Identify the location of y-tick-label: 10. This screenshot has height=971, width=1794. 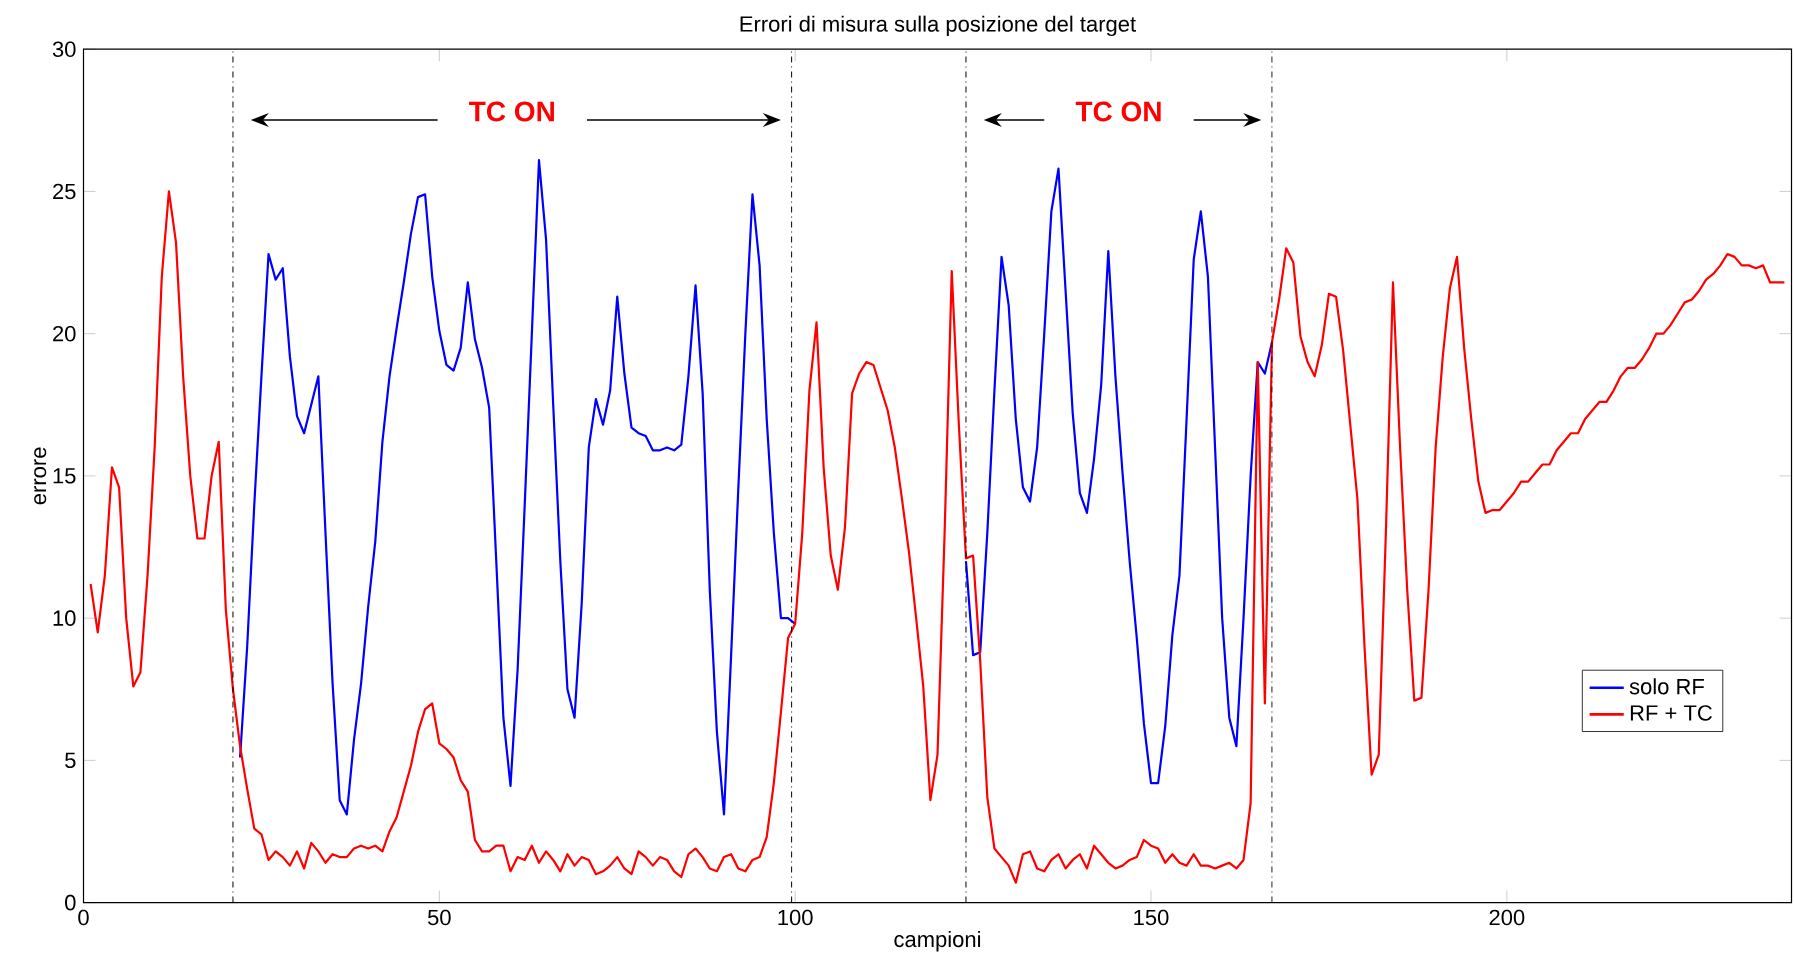
(64, 618).